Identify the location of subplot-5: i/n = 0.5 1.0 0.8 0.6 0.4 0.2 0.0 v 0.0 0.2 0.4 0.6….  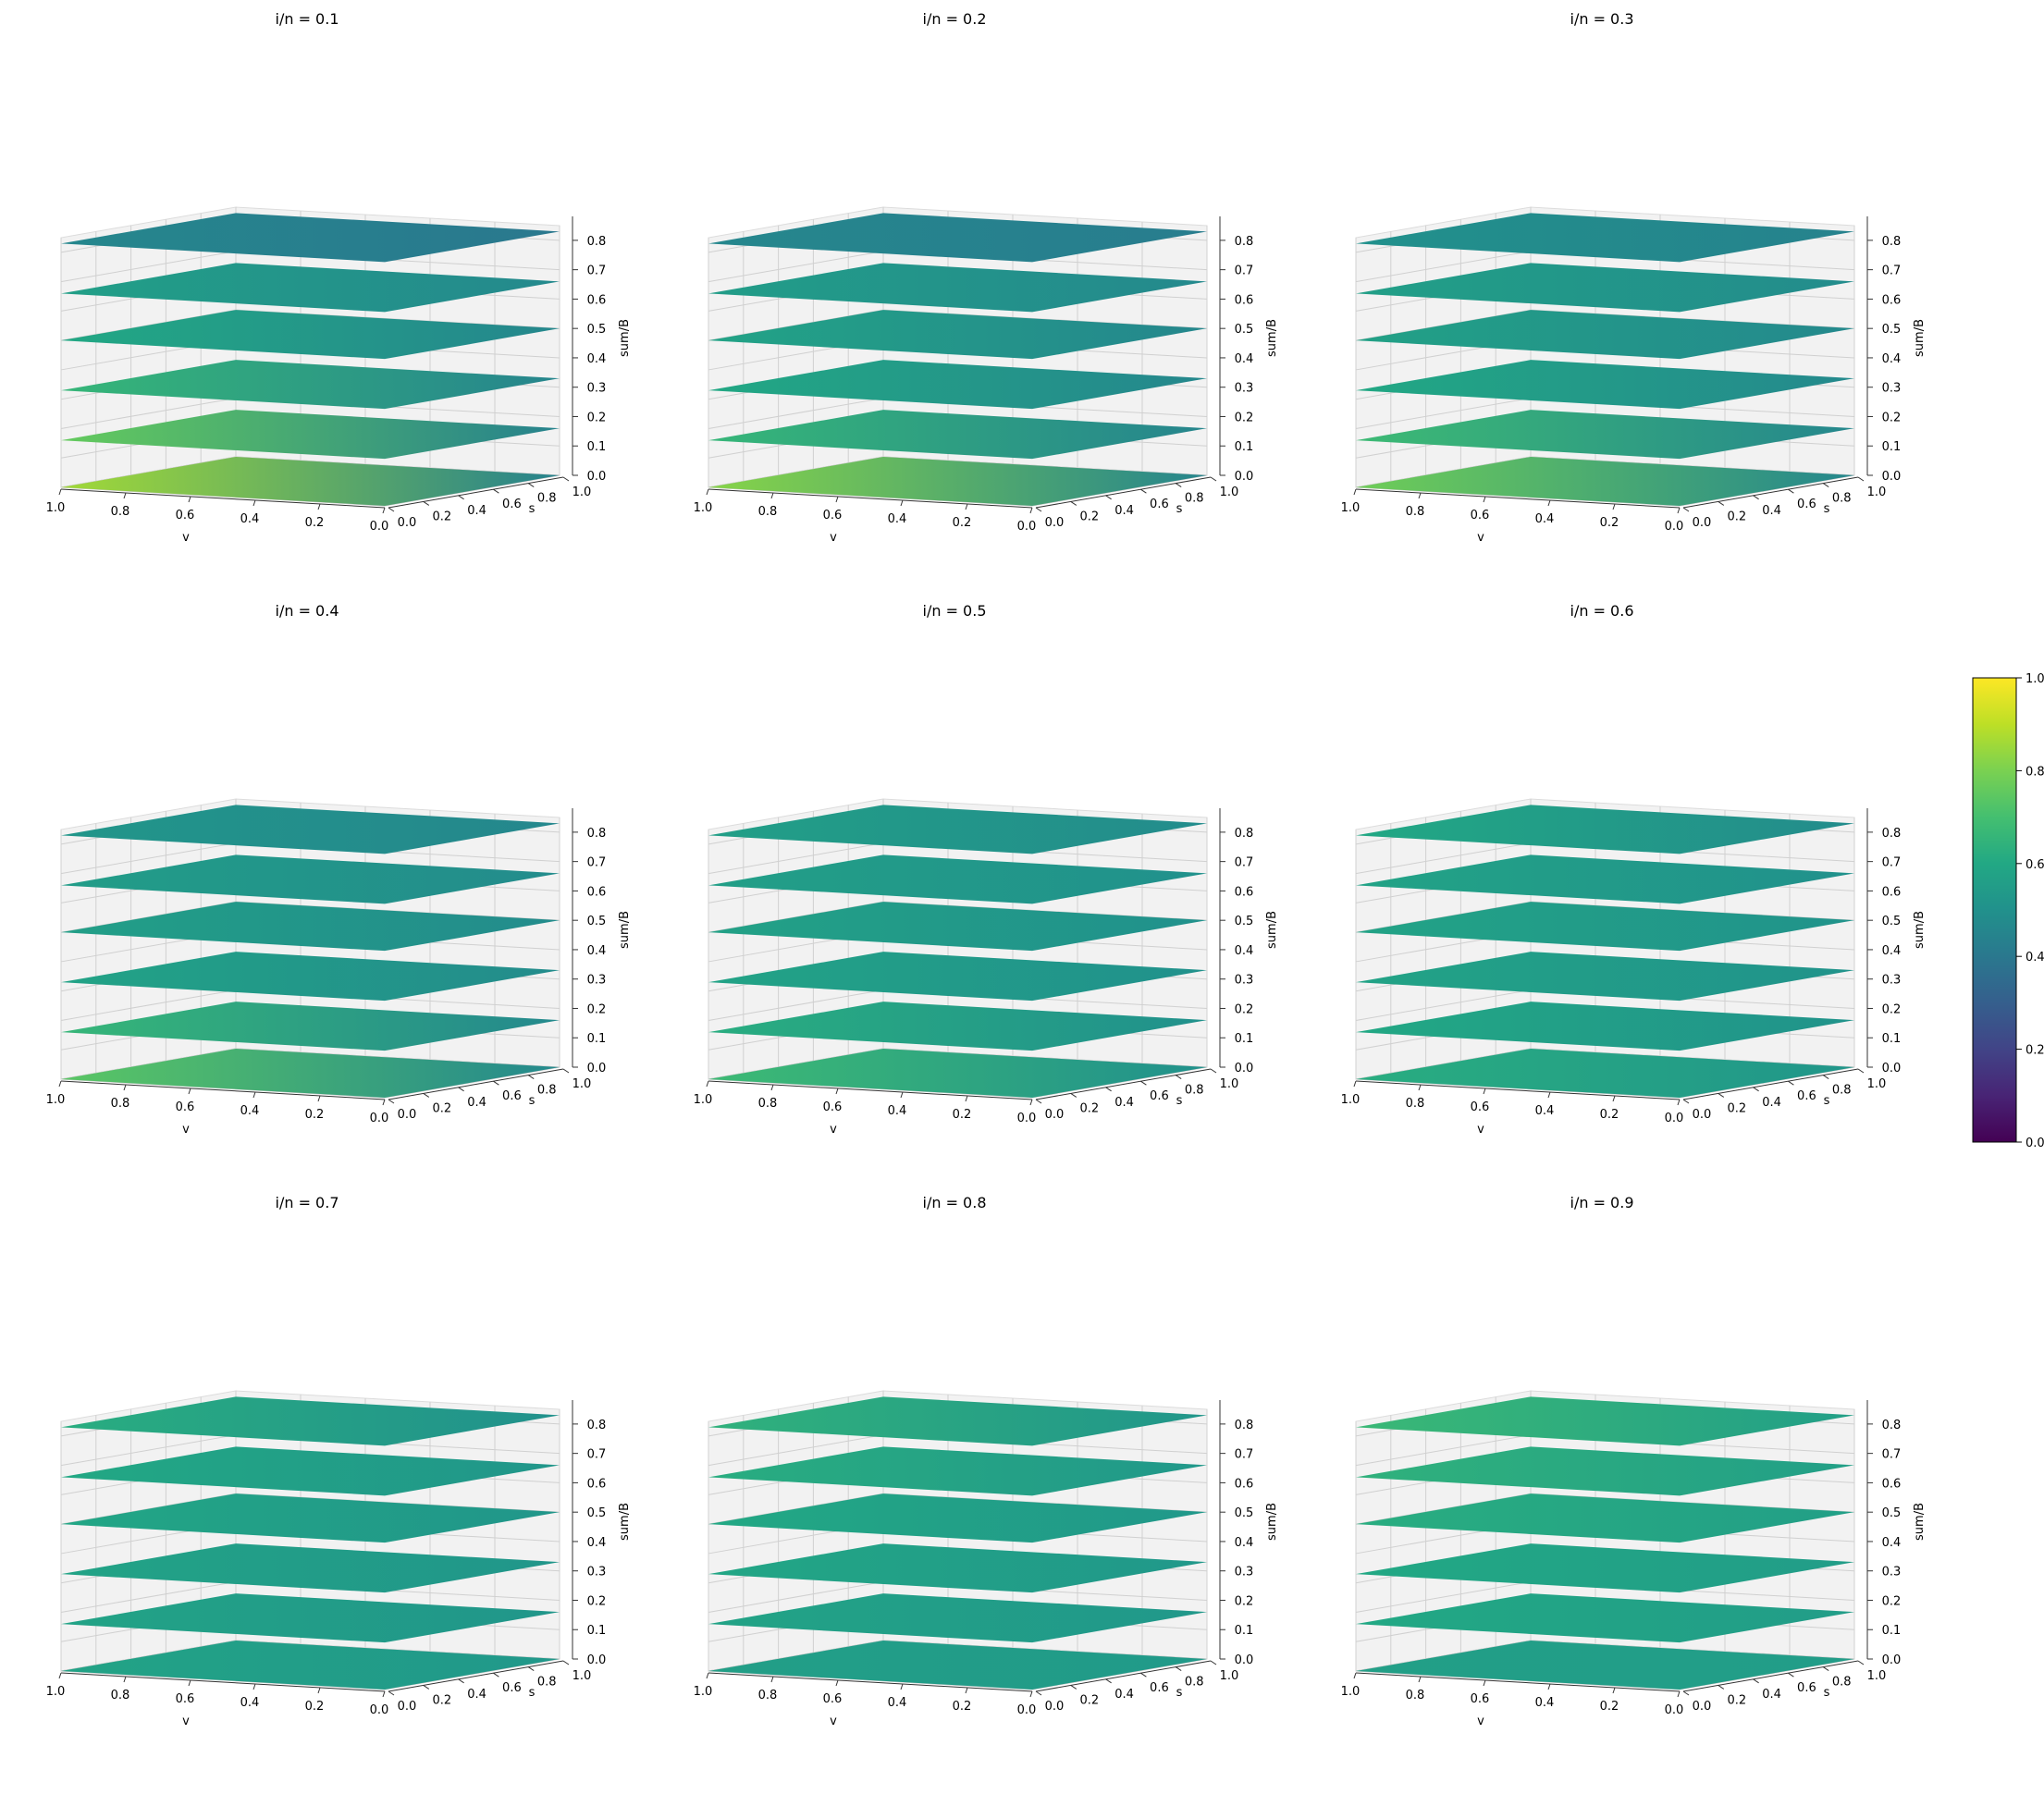
(986, 869).